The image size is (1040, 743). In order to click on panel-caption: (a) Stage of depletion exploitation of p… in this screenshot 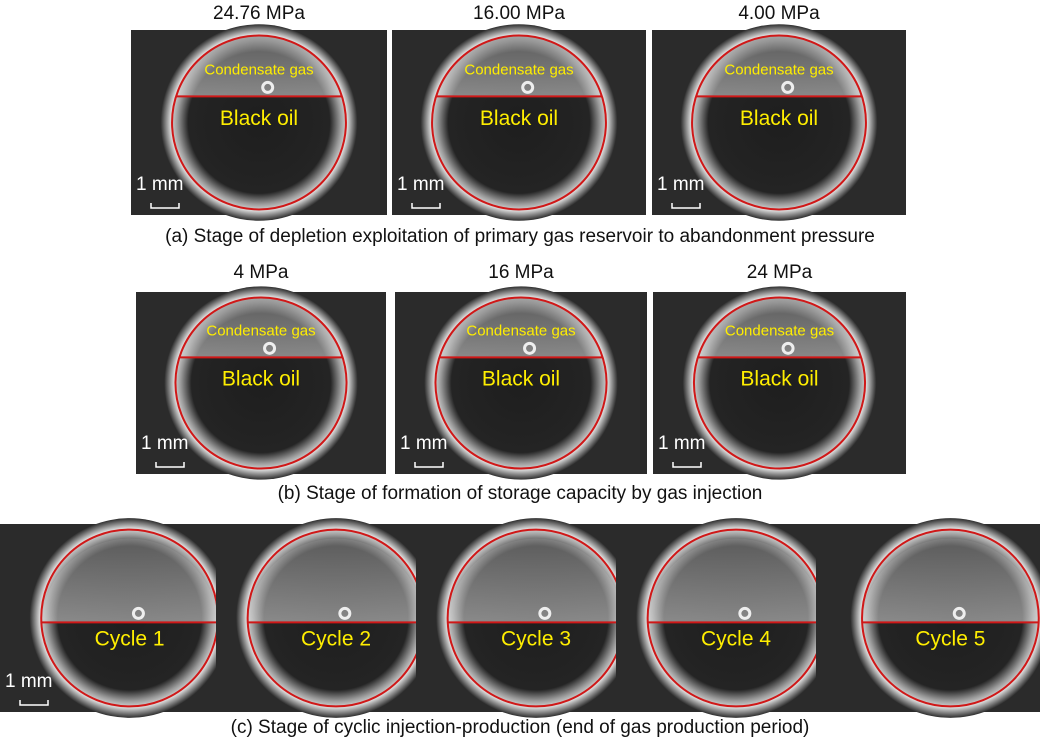, I will do `click(520, 236)`.